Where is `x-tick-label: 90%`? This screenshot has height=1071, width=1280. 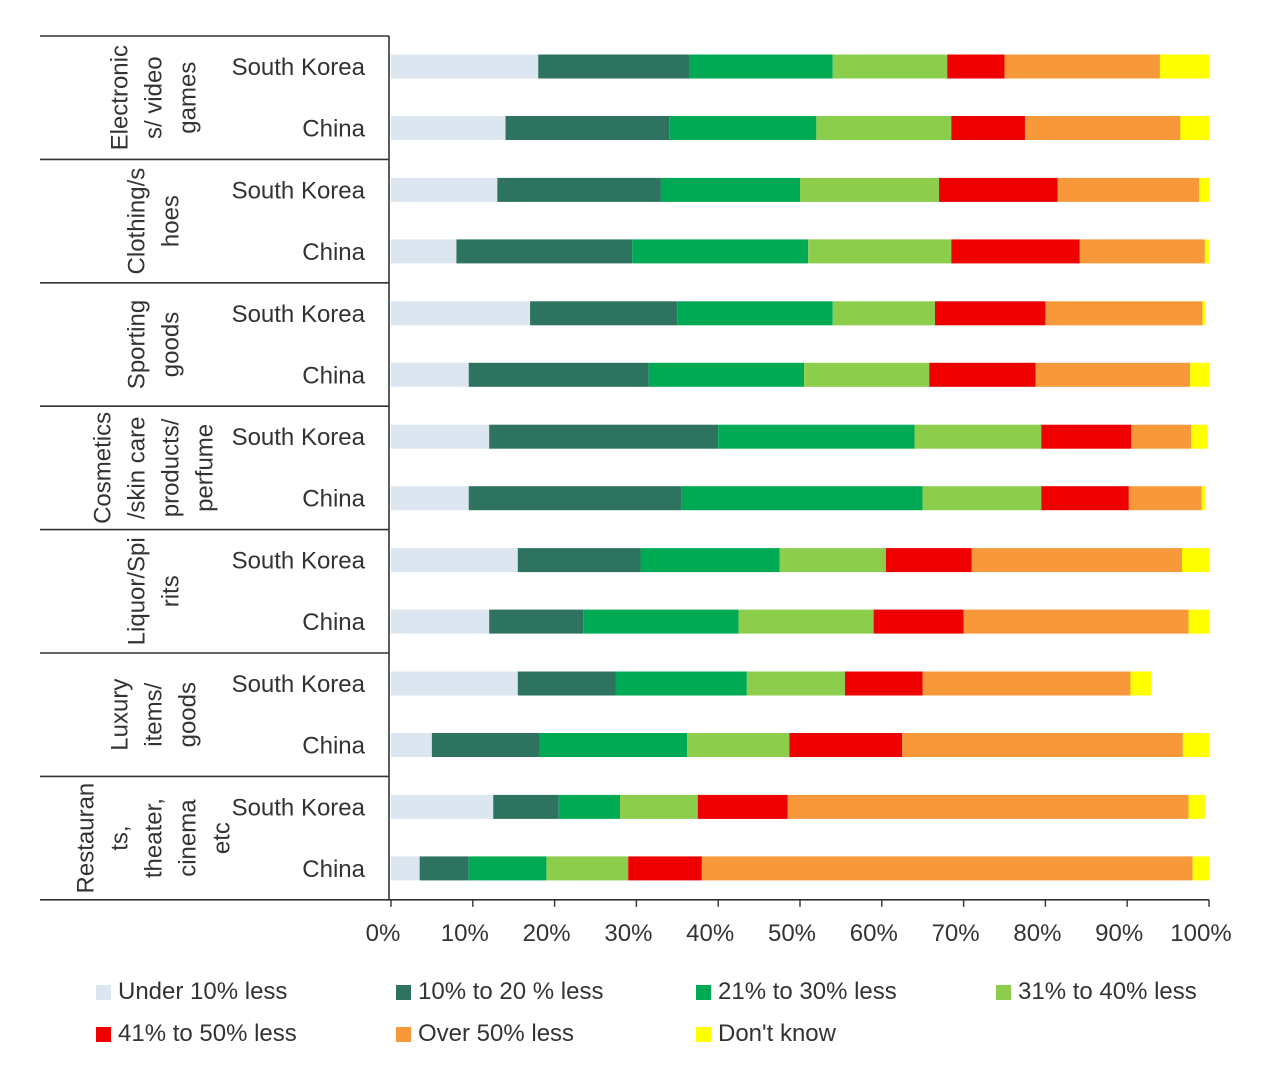 x-tick-label: 90% is located at coordinates (1119, 933).